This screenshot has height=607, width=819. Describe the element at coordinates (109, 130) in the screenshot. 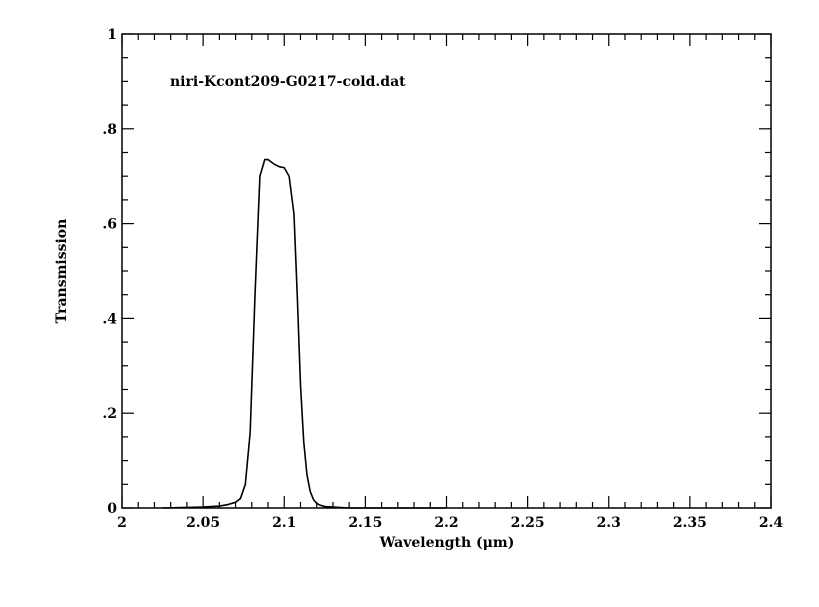

I see `y-tick-label: .8` at that location.